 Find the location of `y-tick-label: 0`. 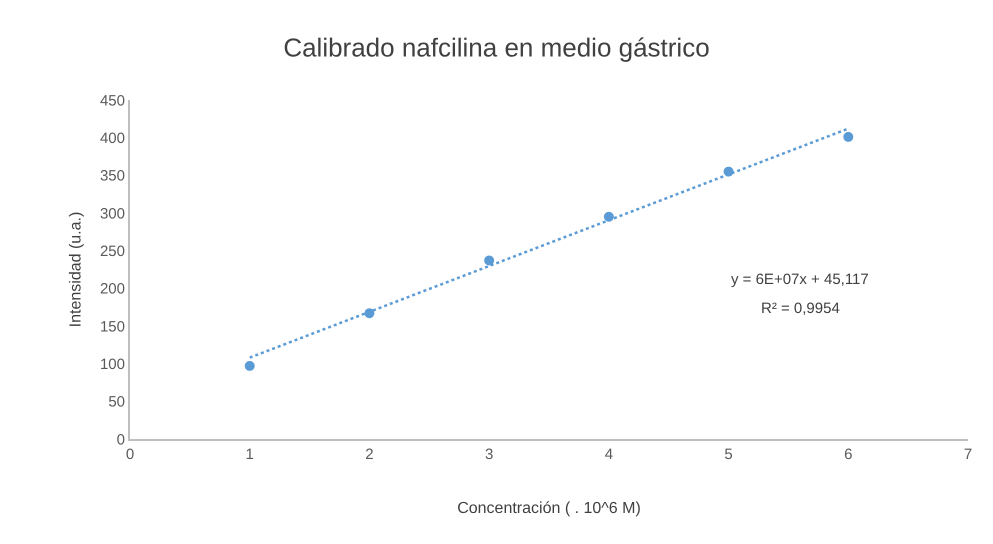

y-tick-label: 0 is located at coordinates (120, 439).